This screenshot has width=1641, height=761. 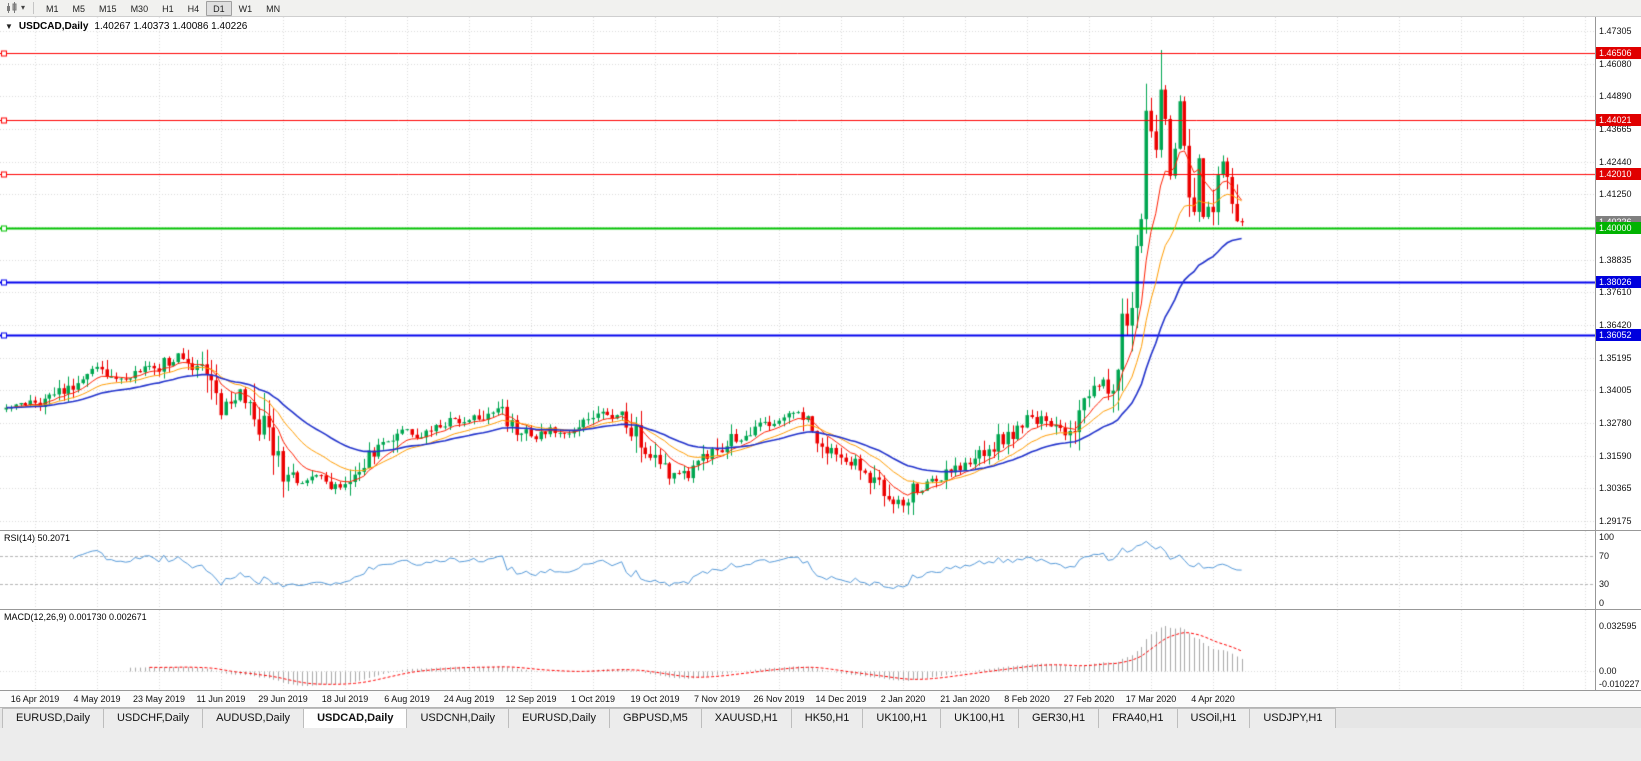 What do you see at coordinates (1618, 570) in the screenshot?
I see `rsi-axis: 100 70 30 0` at bounding box center [1618, 570].